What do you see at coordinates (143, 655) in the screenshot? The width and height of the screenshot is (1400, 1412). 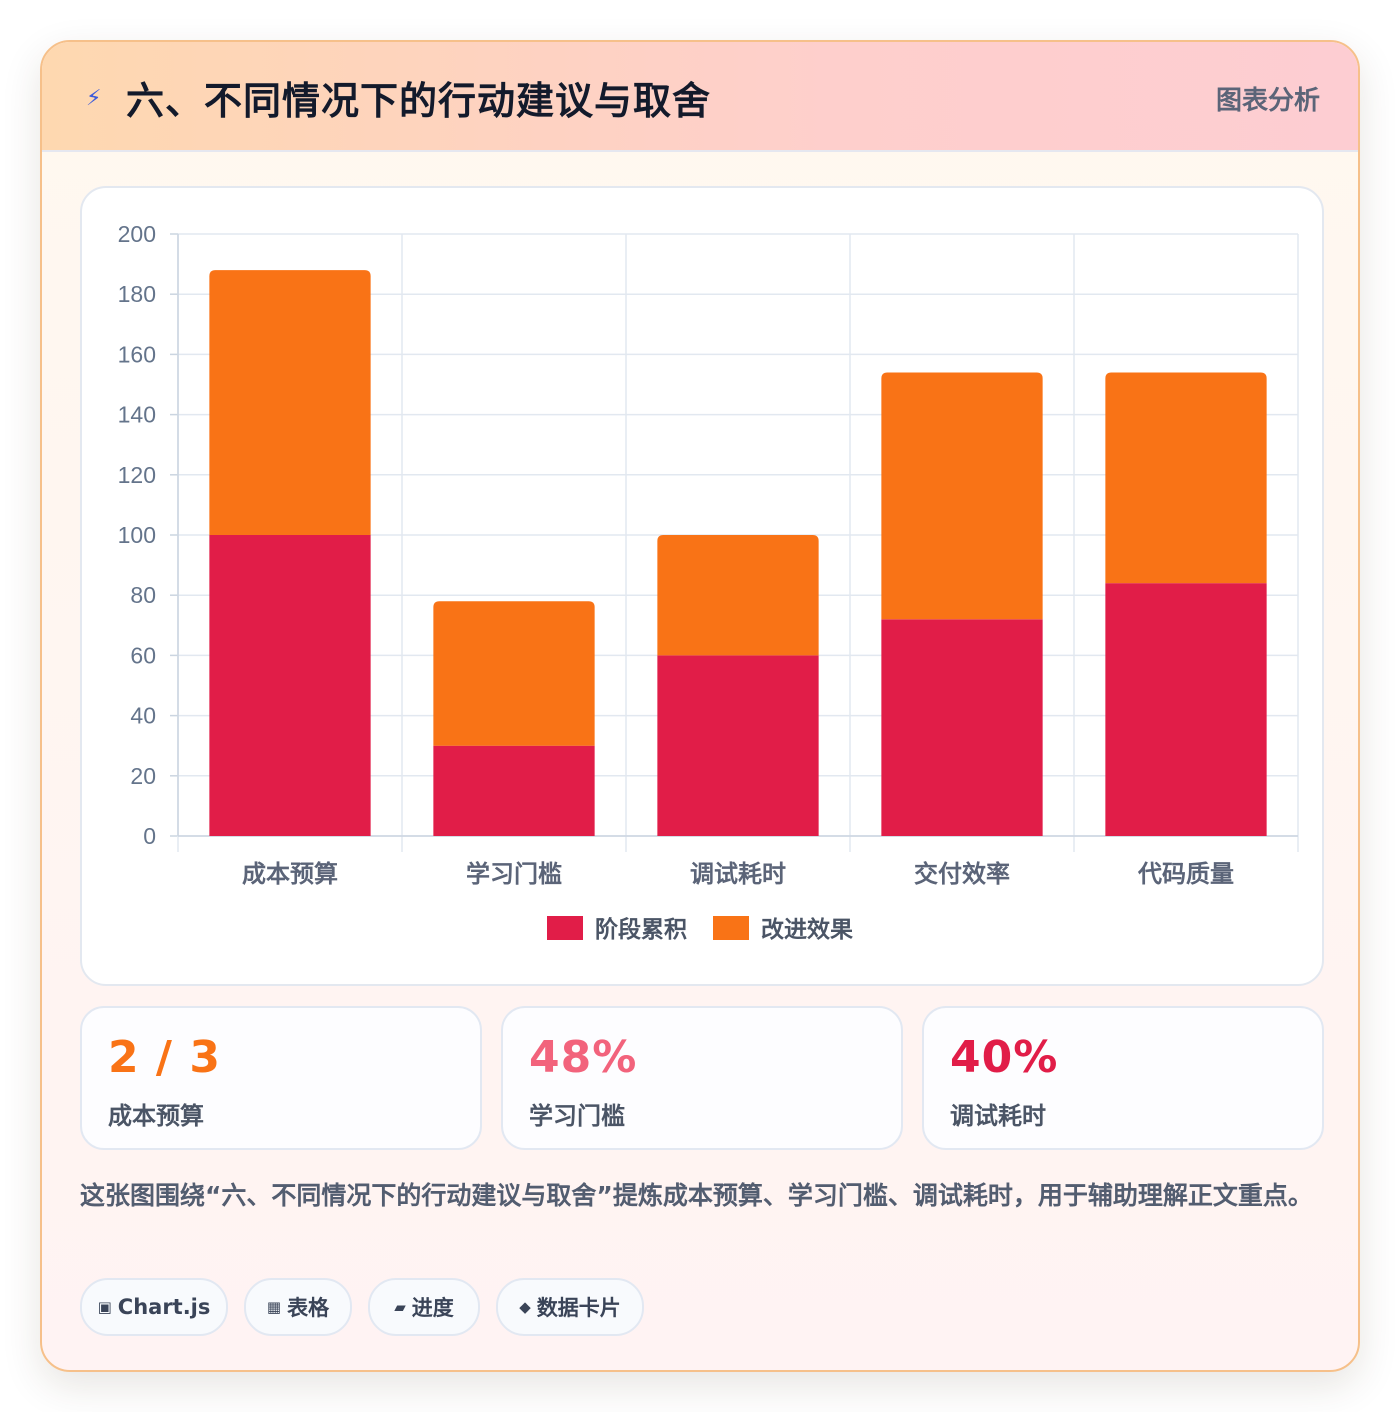 I see `y-tick-label: 60` at bounding box center [143, 655].